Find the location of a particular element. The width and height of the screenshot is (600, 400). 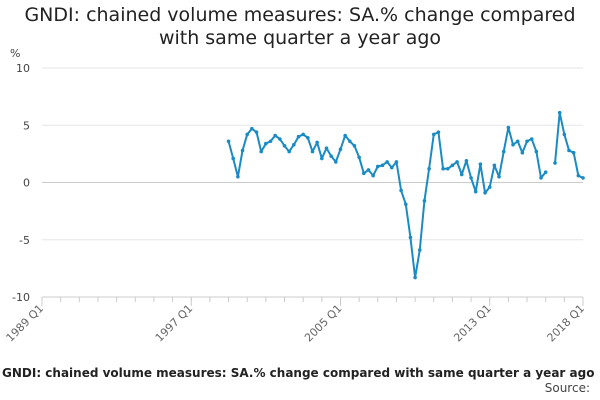

y-tick-label: 0 is located at coordinates (26, 183).